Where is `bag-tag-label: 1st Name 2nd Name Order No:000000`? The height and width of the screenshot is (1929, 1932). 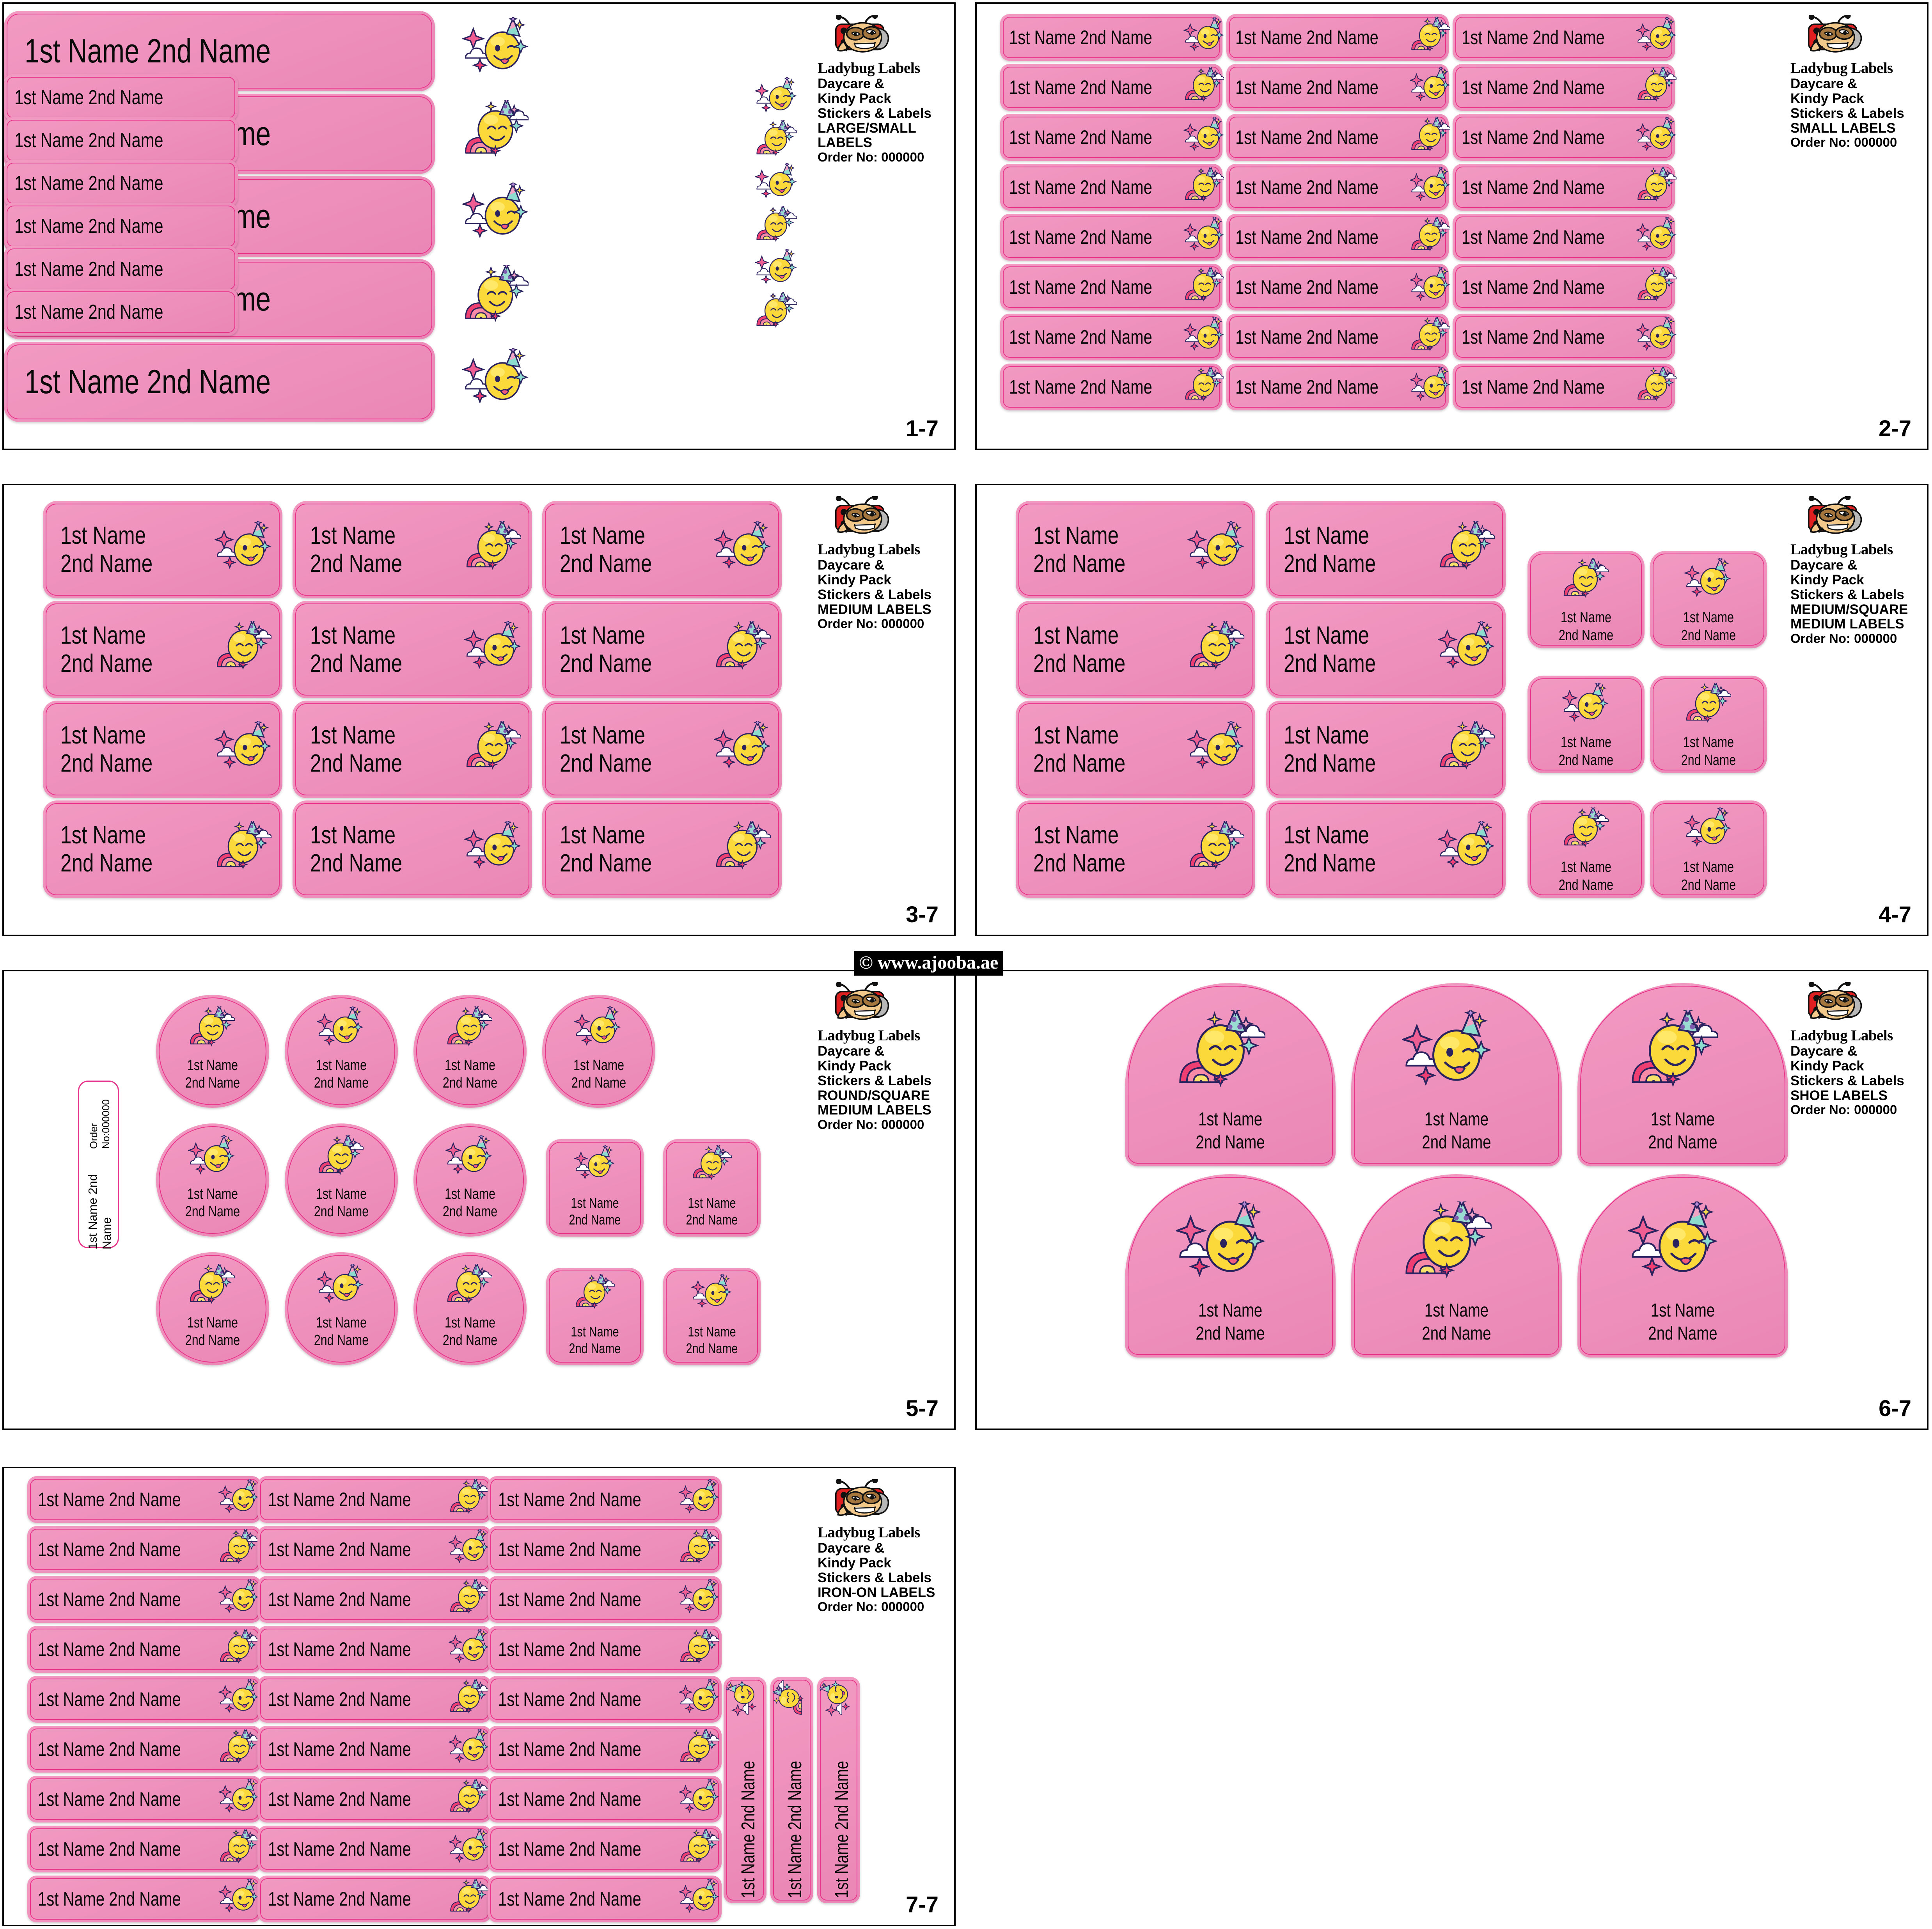 bag-tag-label: 1st Name 2nd Name Order No:000000 is located at coordinates (98, 1165).